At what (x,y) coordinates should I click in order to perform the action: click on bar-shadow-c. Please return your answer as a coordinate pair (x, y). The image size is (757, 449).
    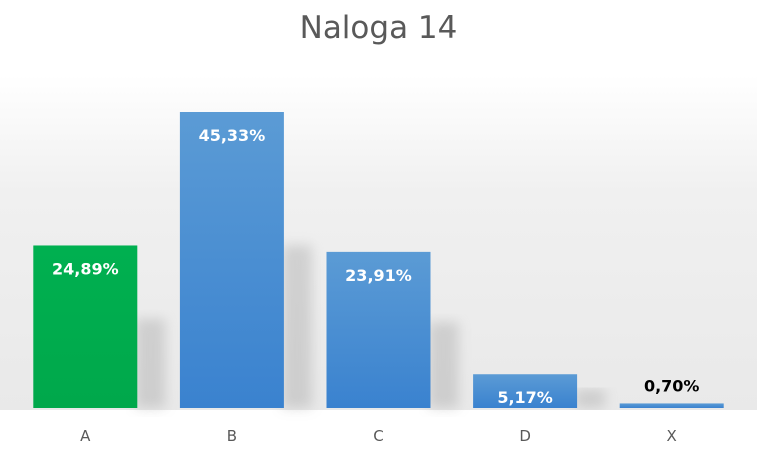
    Looking at the image, I should click on (443, 365).